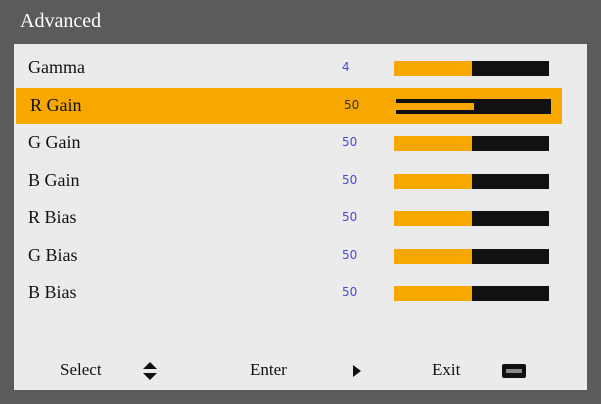  Describe the element at coordinates (300, 68) in the screenshot. I see `menu-row: Gamma 4` at that location.